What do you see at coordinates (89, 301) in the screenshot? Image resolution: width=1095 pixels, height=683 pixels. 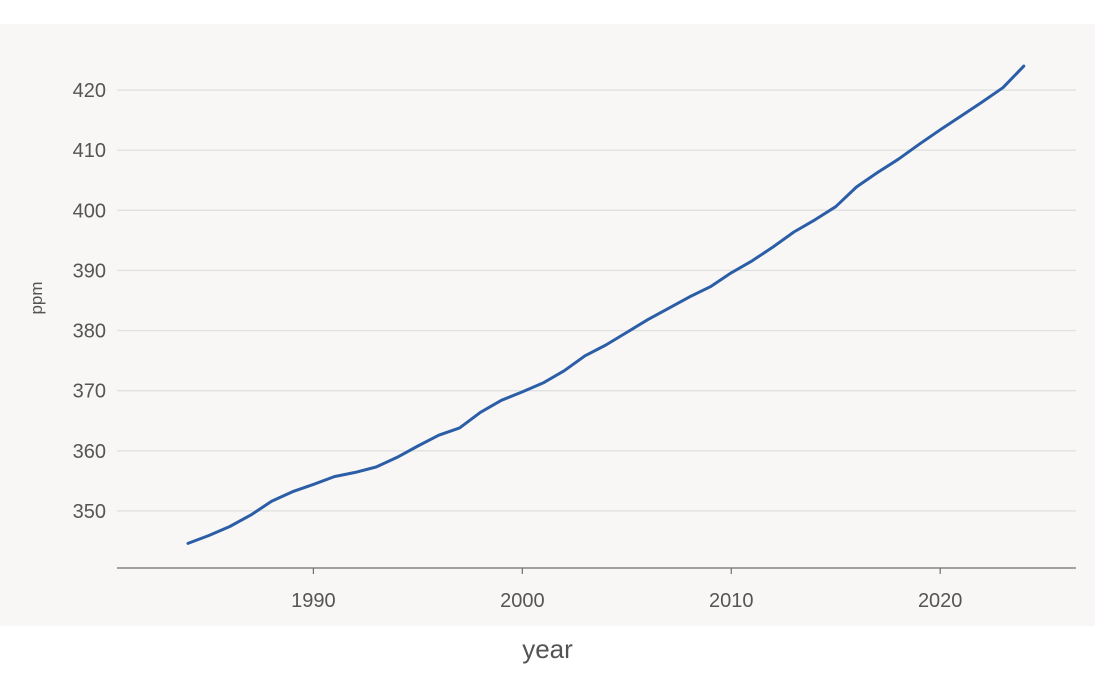 I see `y-axis-ticks: 350 360 370 380 390 400 410 420` at bounding box center [89, 301].